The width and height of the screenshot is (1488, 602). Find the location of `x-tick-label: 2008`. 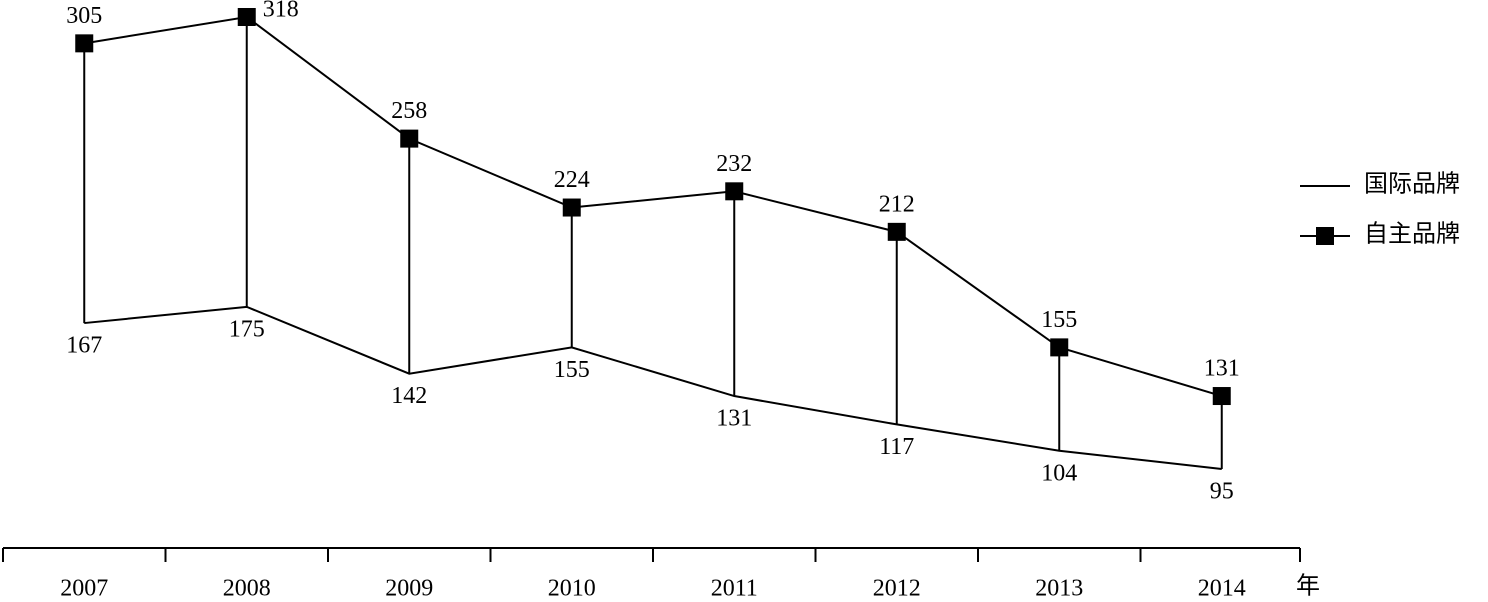

x-tick-label: 2008 is located at coordinates (247, 589).